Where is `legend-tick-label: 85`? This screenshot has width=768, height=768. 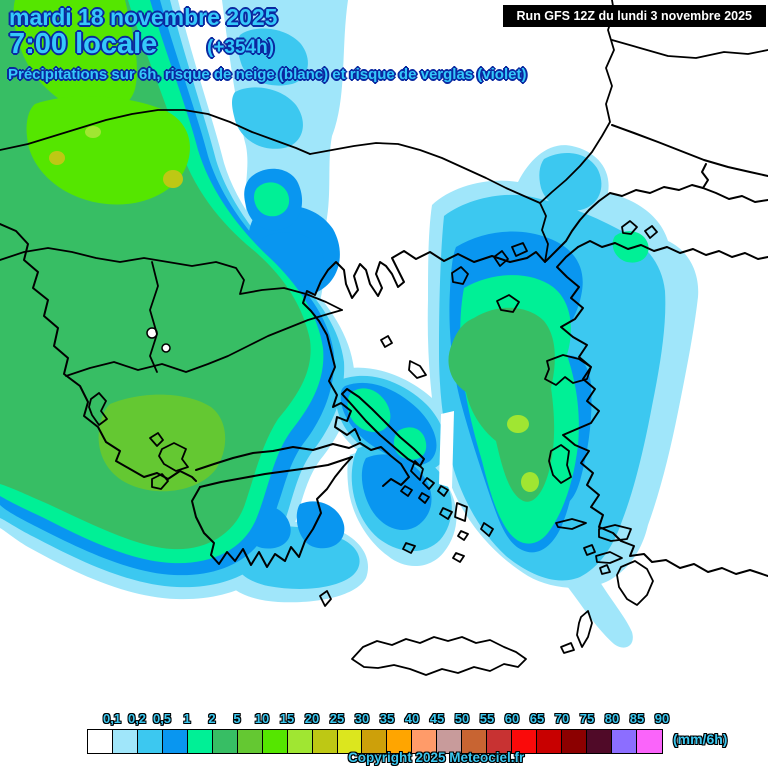
legend-tick-label: 85 is located at coordinates (637, 718).